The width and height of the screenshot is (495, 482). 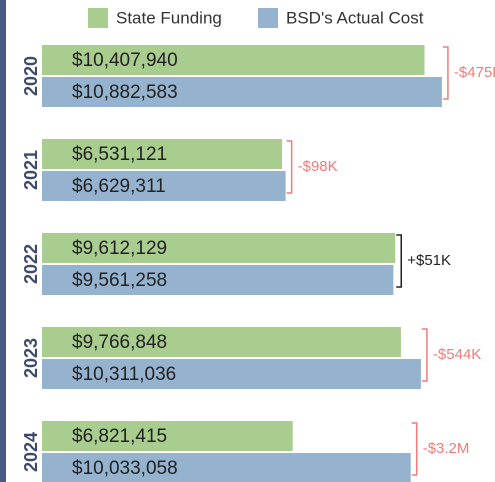 What do you see at coordinates (124, 374) in the screenshot?
I see `value-label: $10,311,036` at bounding box center [124, 374].